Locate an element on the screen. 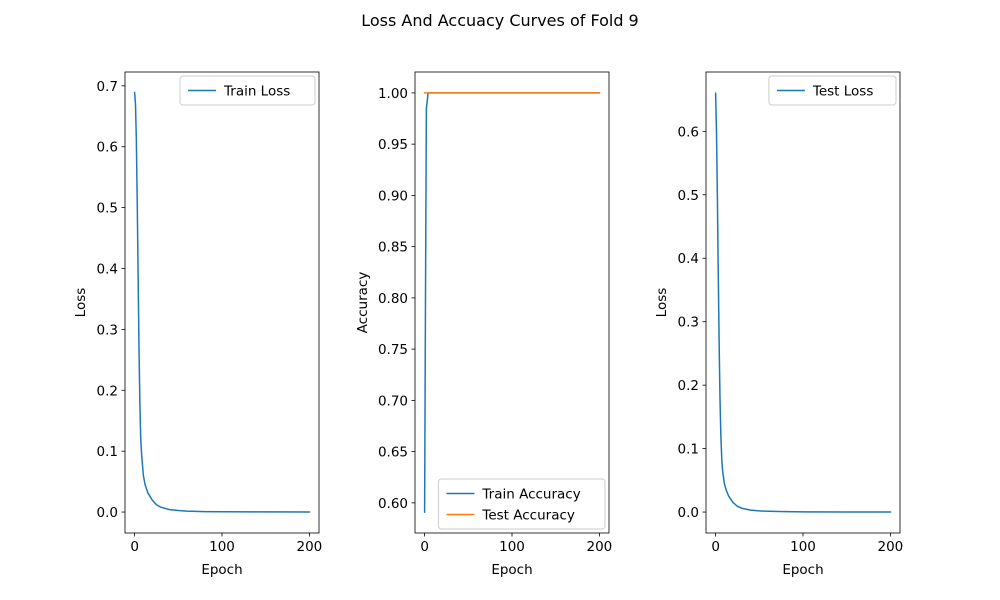 The height and width of the screenshot is (600, 1000). legend: Train Loss is located at coordinates (247, 90).